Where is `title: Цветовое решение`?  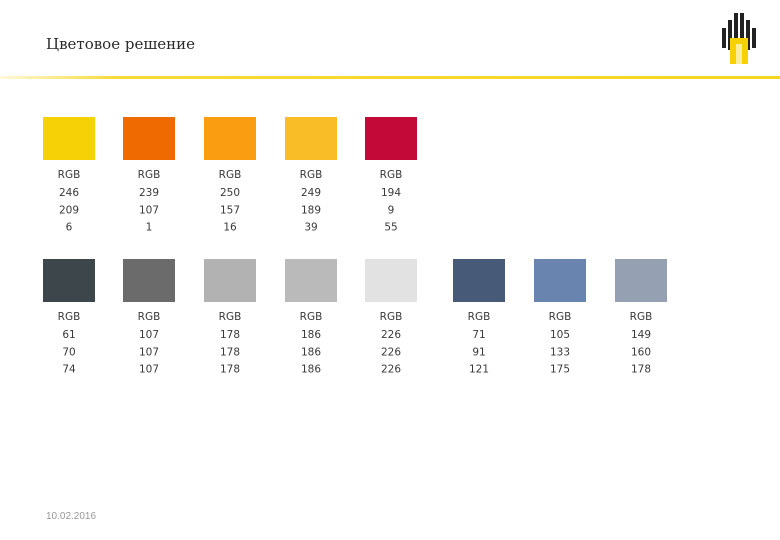
title: Цветовое решение is located at coordinates (120, 44).